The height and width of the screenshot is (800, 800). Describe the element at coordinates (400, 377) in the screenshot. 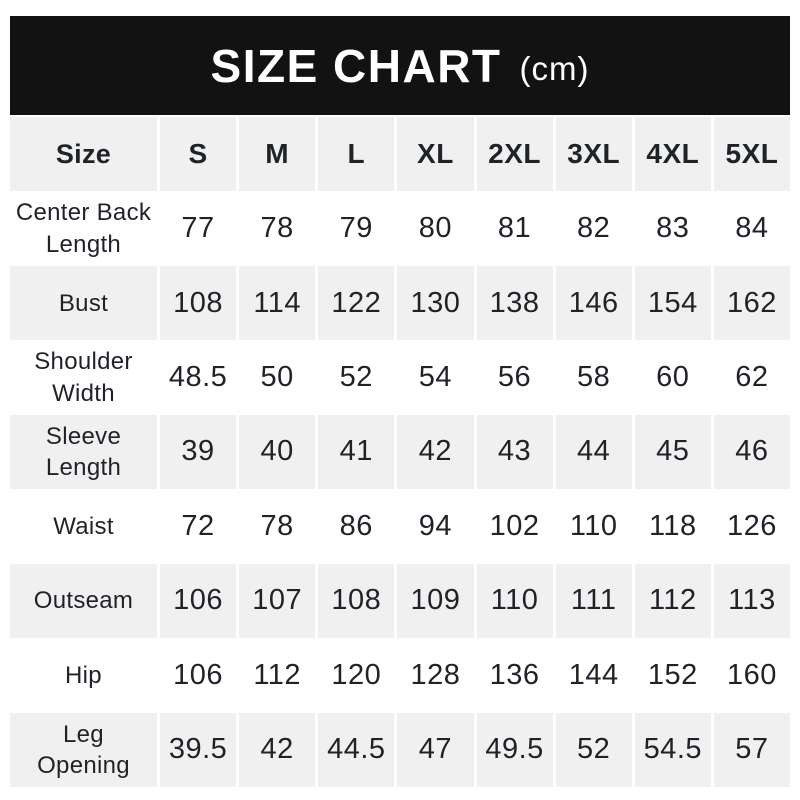

I see `table-row-shoulder-width: Shoulder Width 48.5 50 52 54 56 58 60 62` at that location.